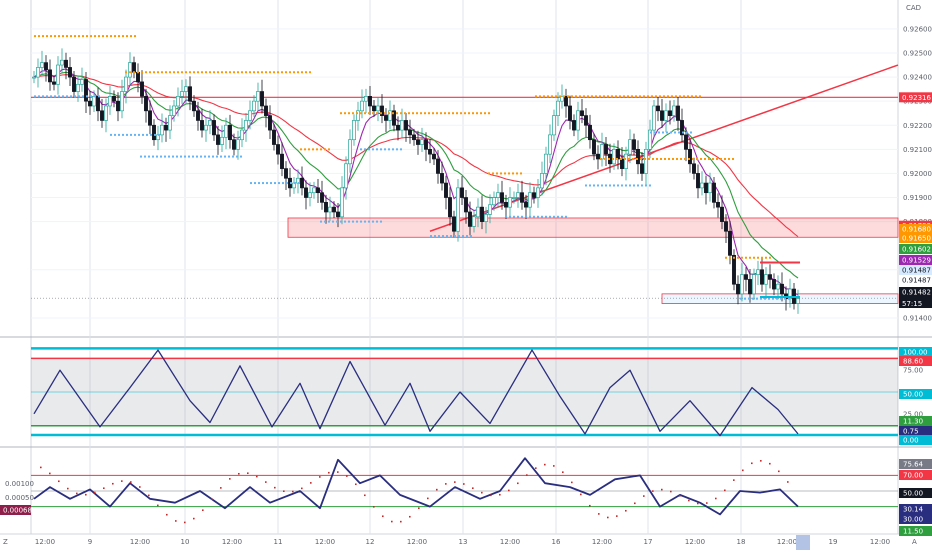 Image resolution: width=932 pixels, height=555 pixels. Describe the element at coordinates (325, 542) in the screenshot. I see `time-tick-6: 12:00` at that location.